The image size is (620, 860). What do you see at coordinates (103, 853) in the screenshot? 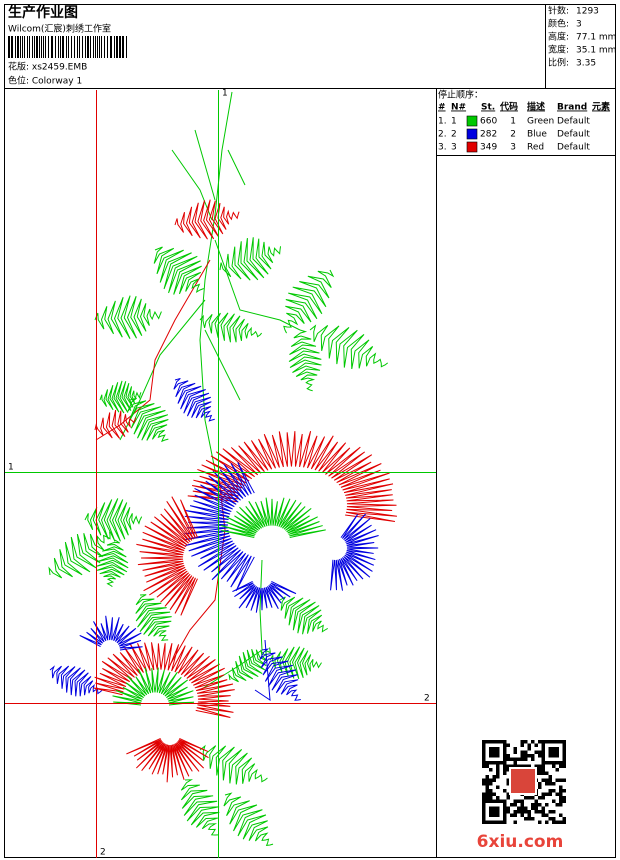
I see `guide-label: 2` at bounding box center [103, 853].